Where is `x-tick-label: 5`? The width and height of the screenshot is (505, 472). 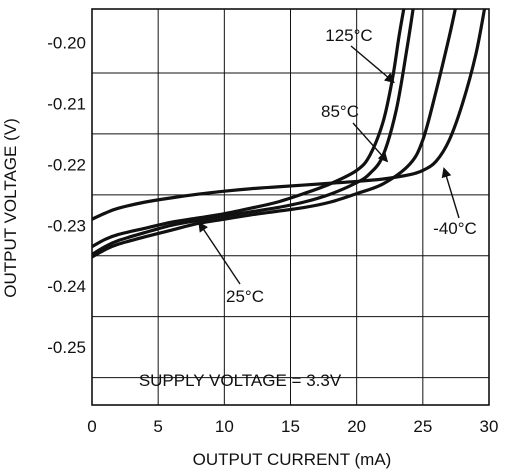
x-tick-label: 5 is located at coordinates (157, 426).